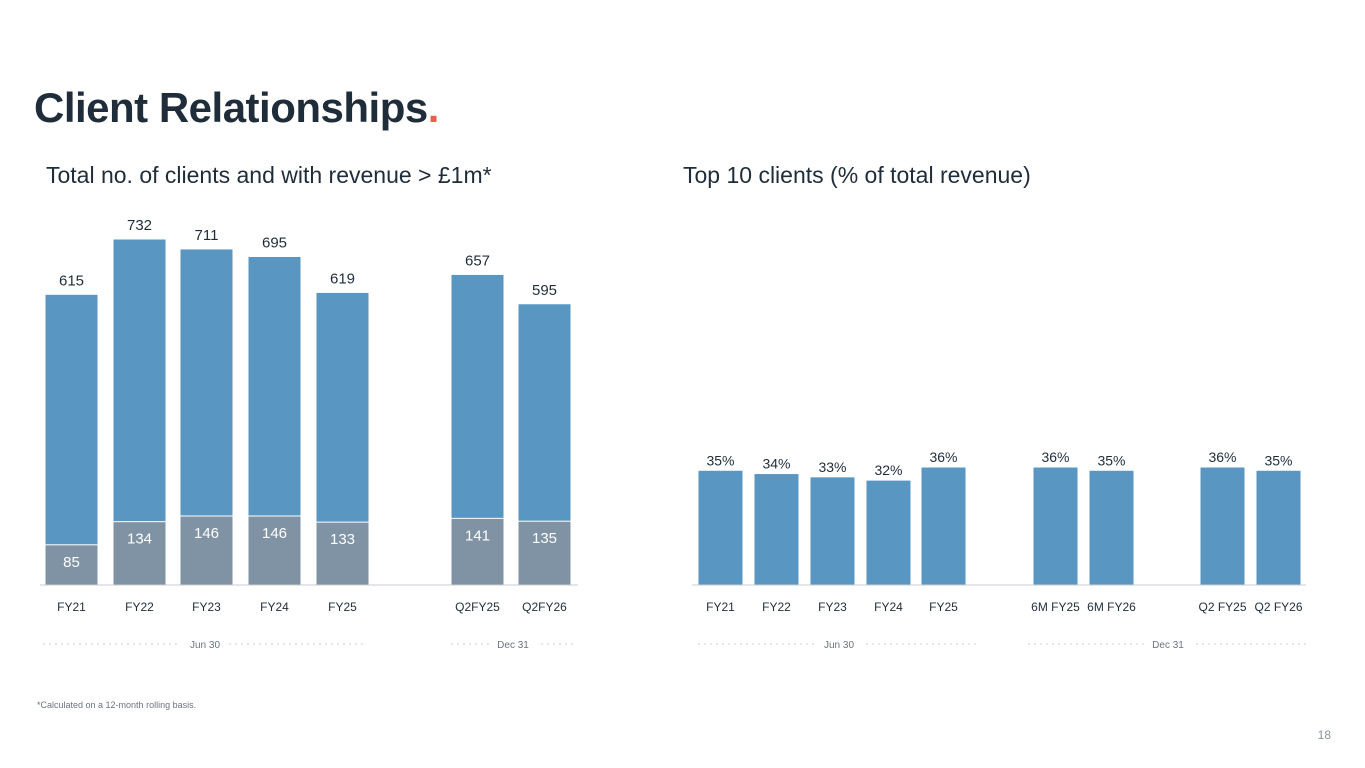  What do you see at coordinates (544, 290) in the screenshot?
I see `data-label-total: 595` at bounding box center [544, 290].